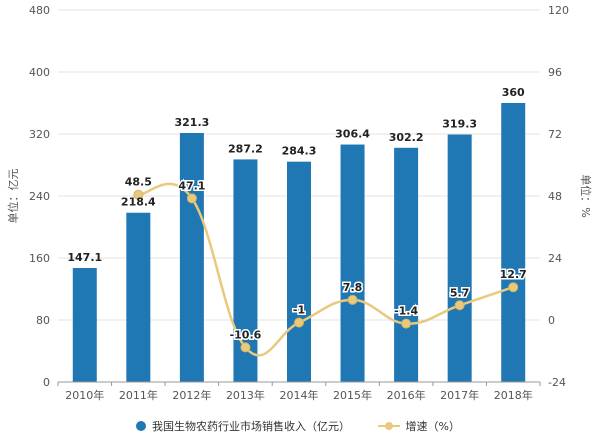  What do you see at coordinates (555, 196) in the screenshot?
I see `y-tick-right: 48` at bounding box center [555, 196].